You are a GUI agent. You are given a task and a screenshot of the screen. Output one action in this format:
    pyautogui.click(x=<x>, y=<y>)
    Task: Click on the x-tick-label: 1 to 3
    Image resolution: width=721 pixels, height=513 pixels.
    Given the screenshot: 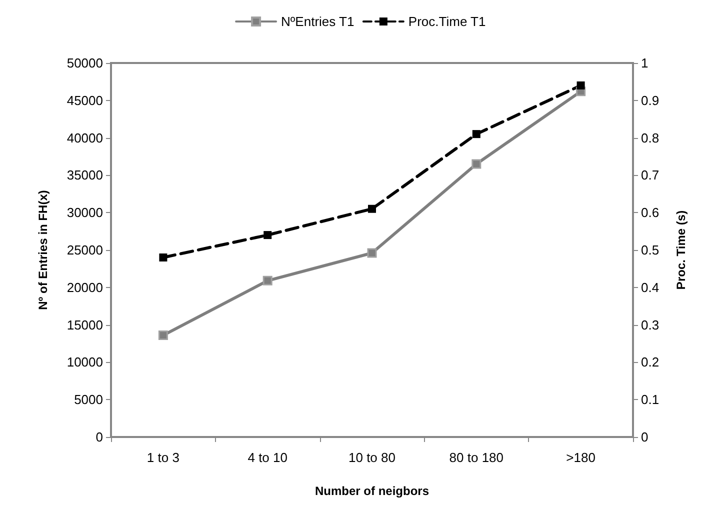 What is the action you would take?
    pyautogui.click(x=163, y=457)
    